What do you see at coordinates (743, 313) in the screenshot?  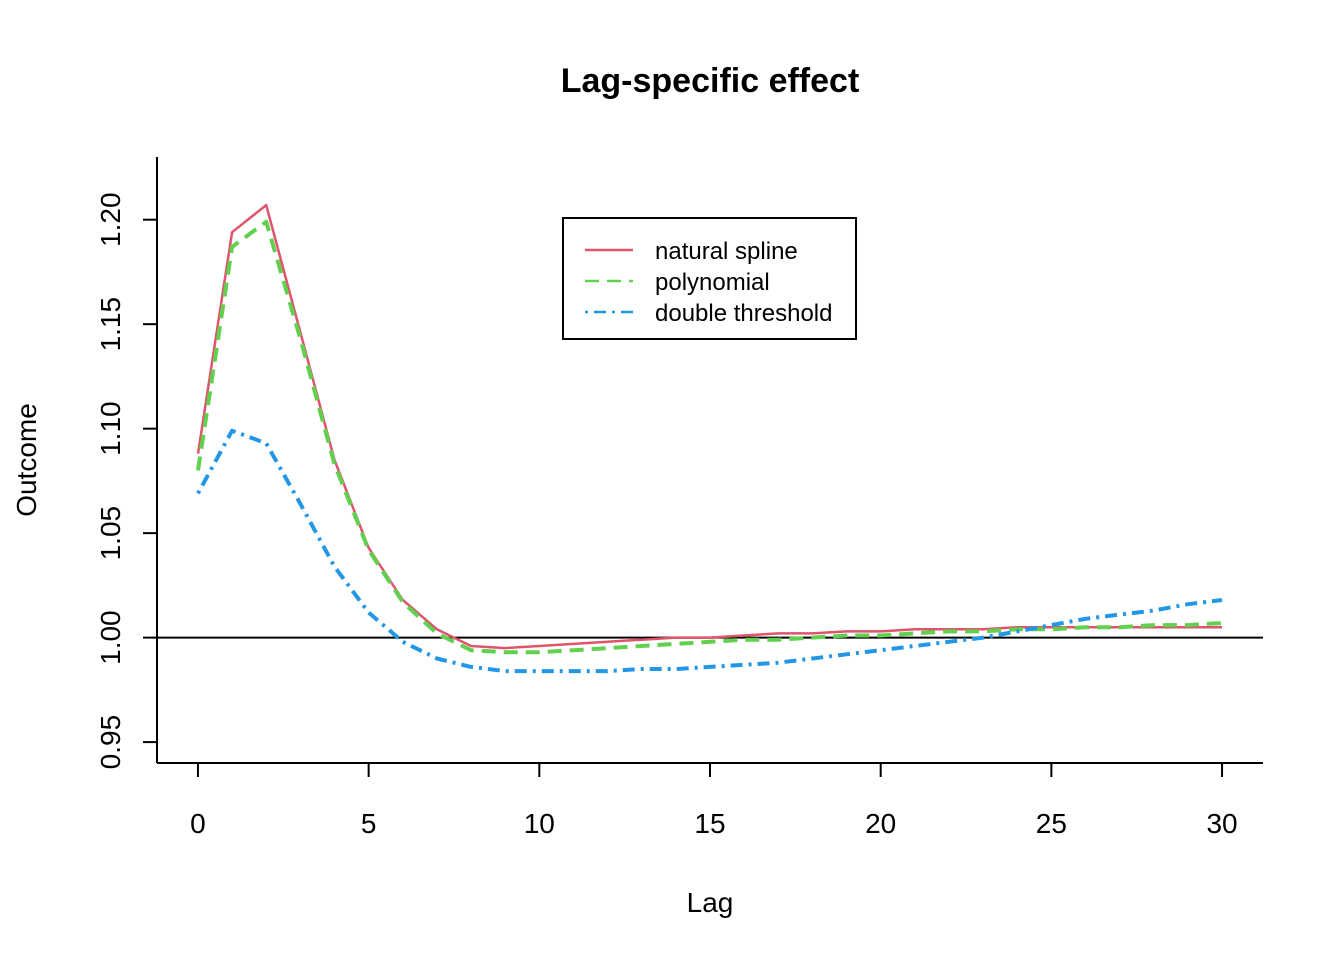 I see `legend-label: double threshold` at bounding box center [743, 313].